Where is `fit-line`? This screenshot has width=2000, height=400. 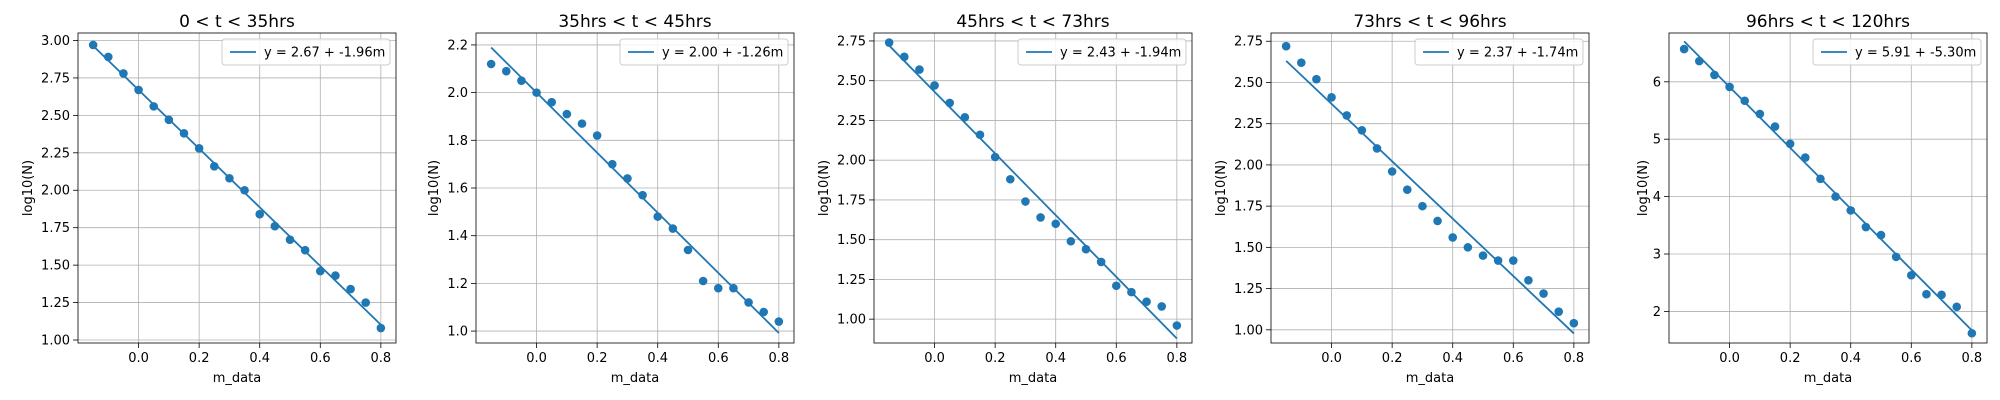
fit-line is located at coordinates (1430, 197).